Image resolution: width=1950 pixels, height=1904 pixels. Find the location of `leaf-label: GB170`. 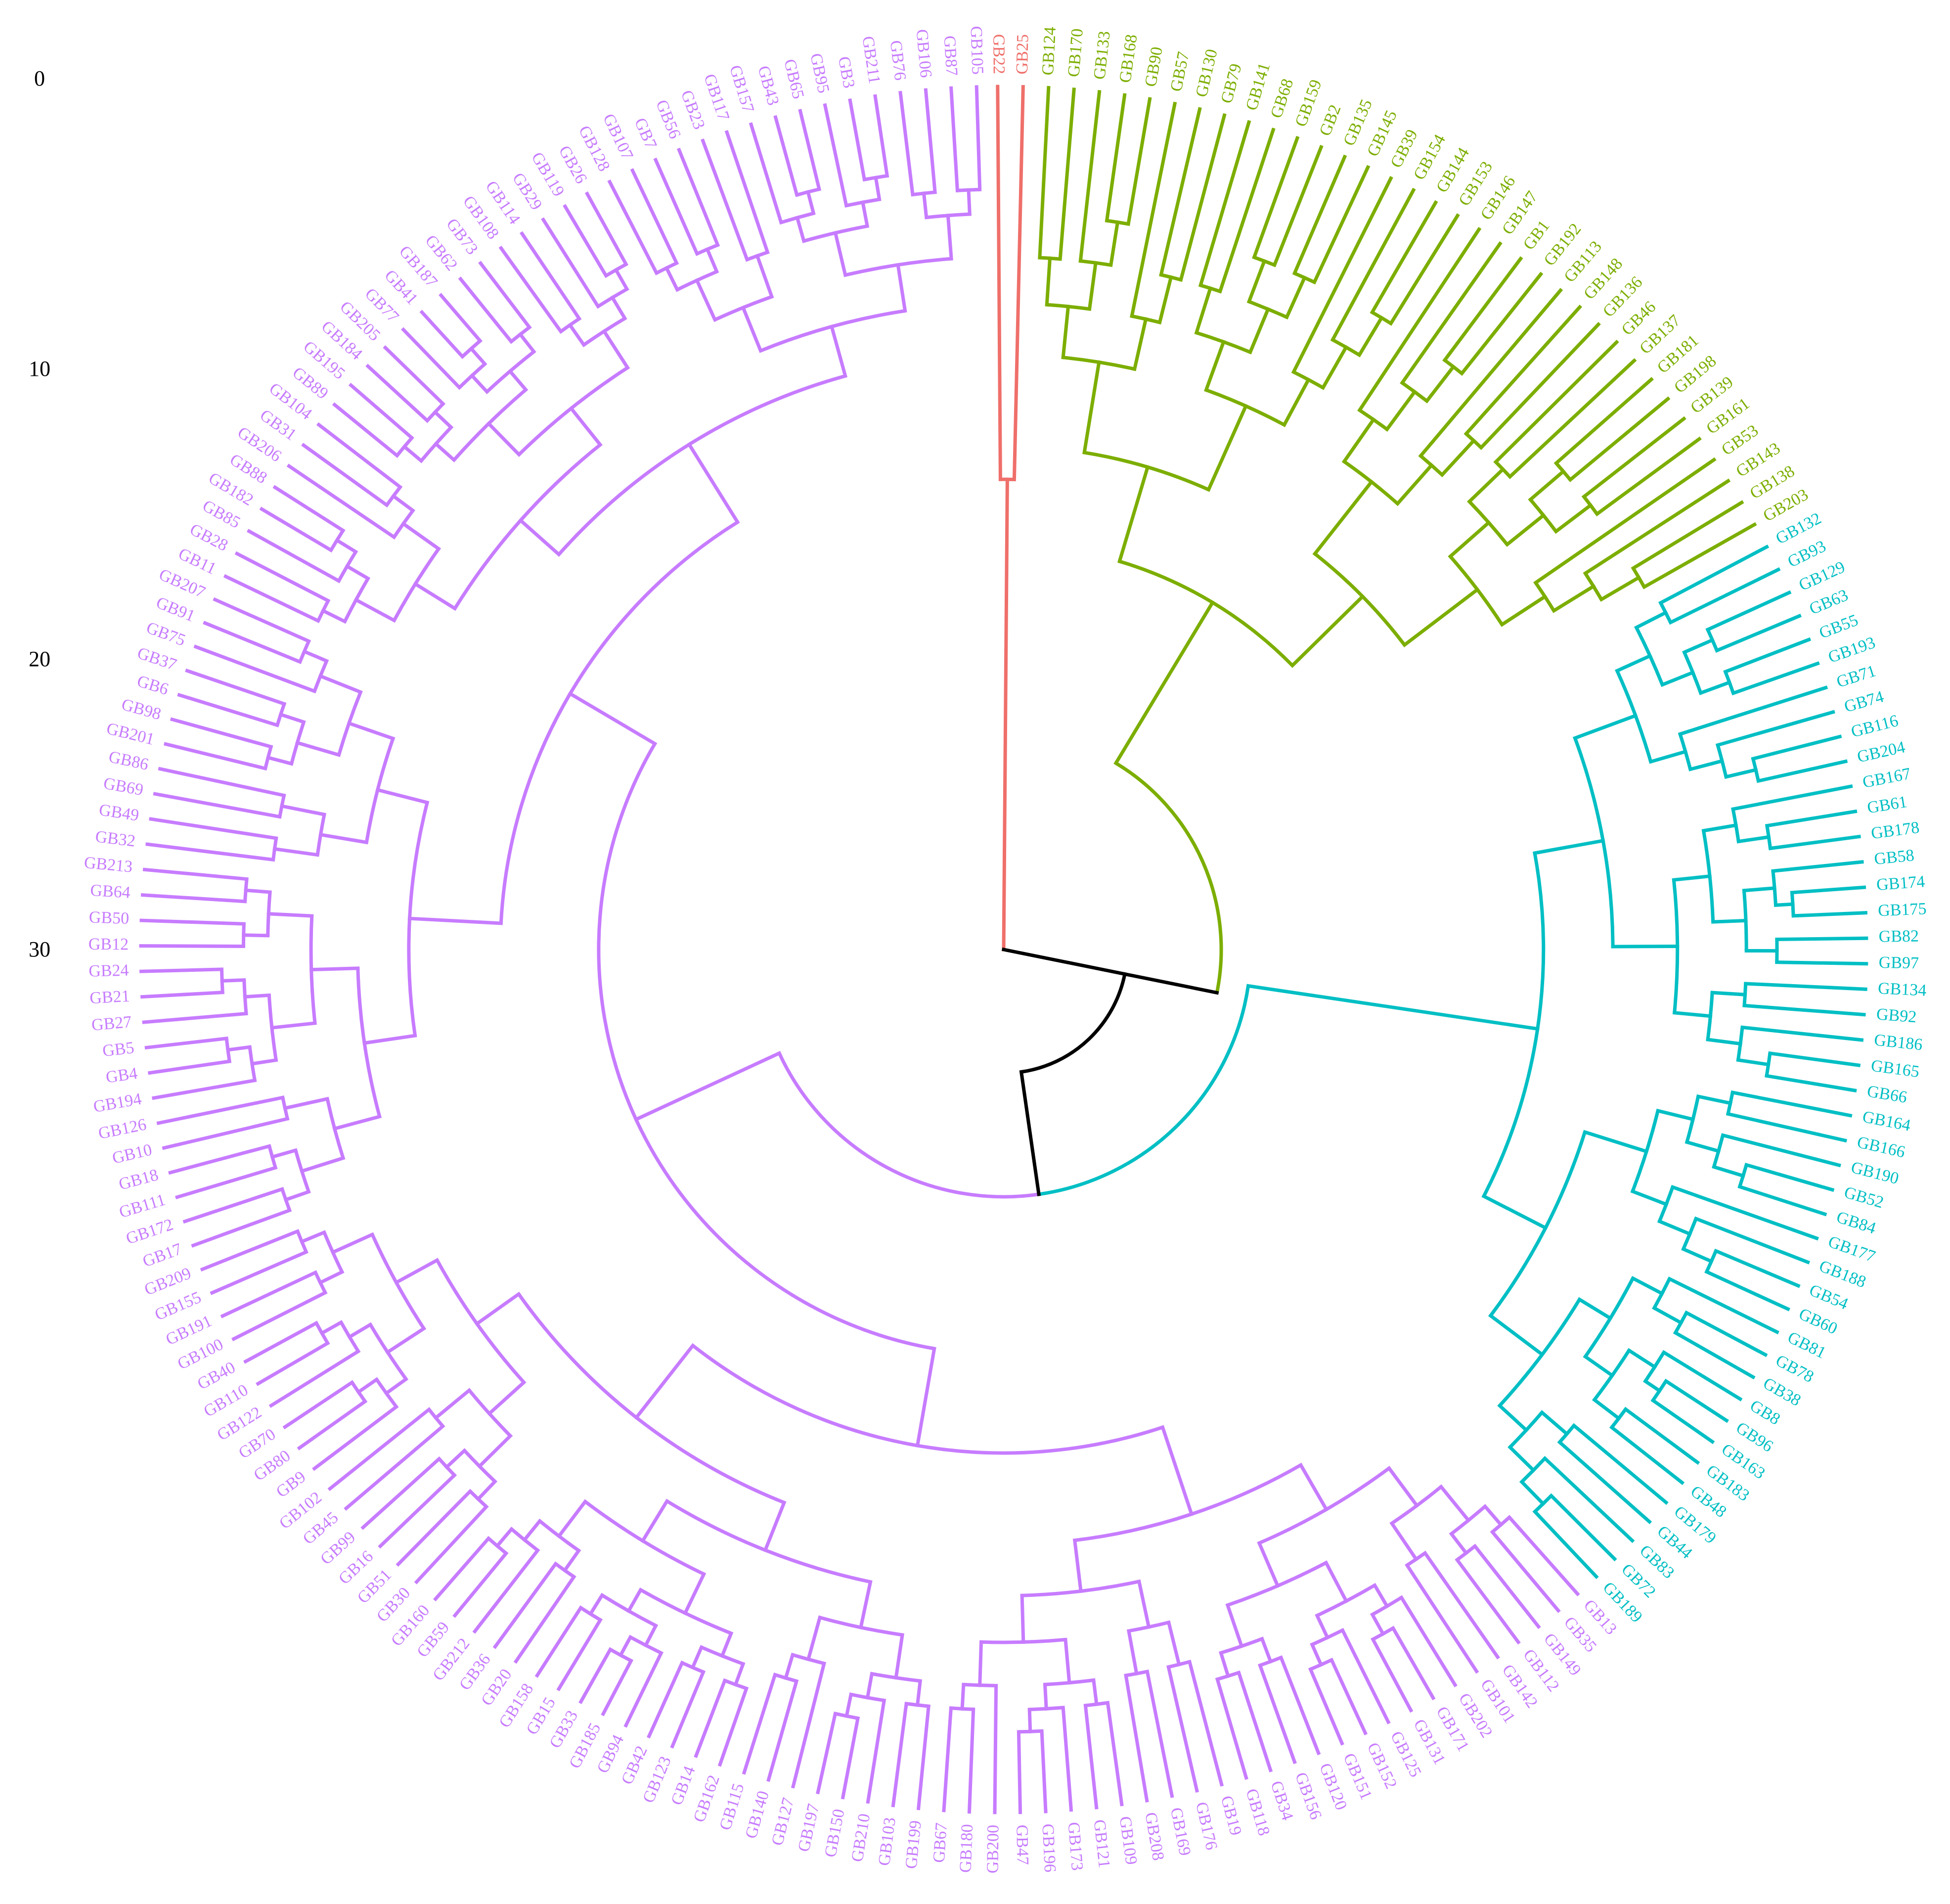

leaf-label: GB170 is located at coordinates (1075, 53).